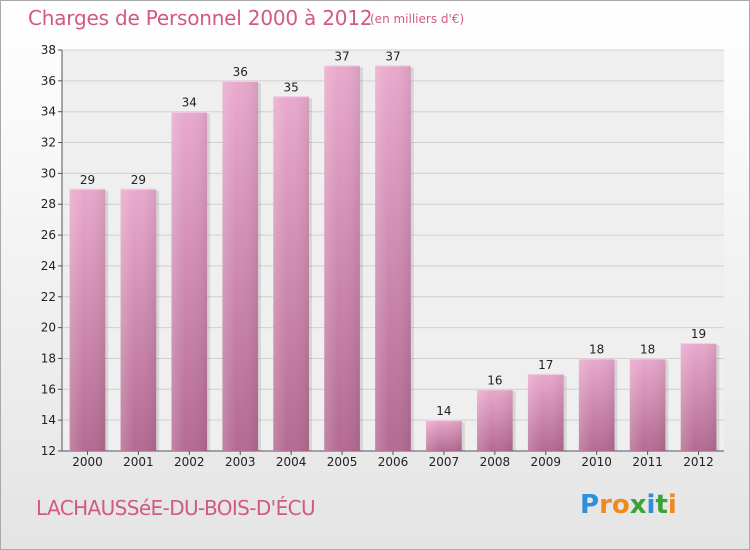  What do you see at coordinates (200, 18) in the screenshot?
I see `chart-title: Charges de Personnel 2000 à 2012` at bounding box center [200, 18].